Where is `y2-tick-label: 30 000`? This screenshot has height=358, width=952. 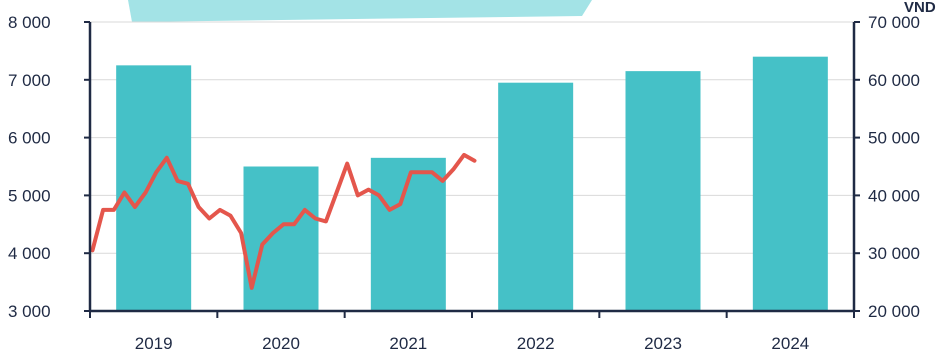
y2-tick-label: 30 000 is located at coordinates (894, 253).